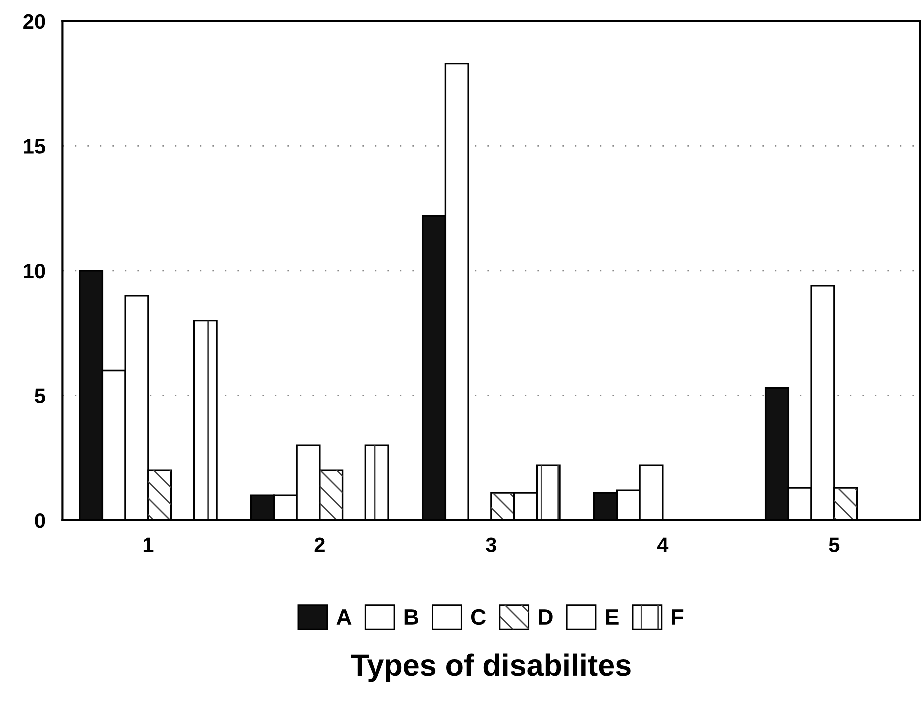  I want to click on legend-label: D, so click(546, 617).